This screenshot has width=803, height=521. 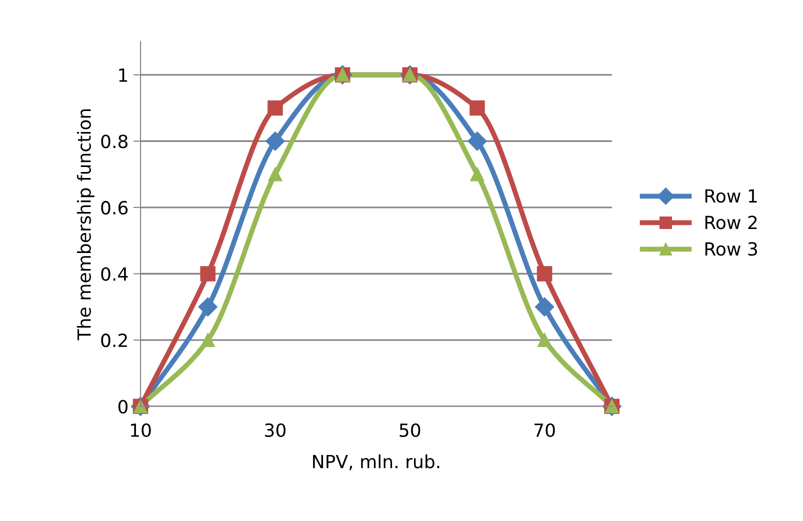 I want to click on x-tick-label: 10, so click(x=141, y=430).